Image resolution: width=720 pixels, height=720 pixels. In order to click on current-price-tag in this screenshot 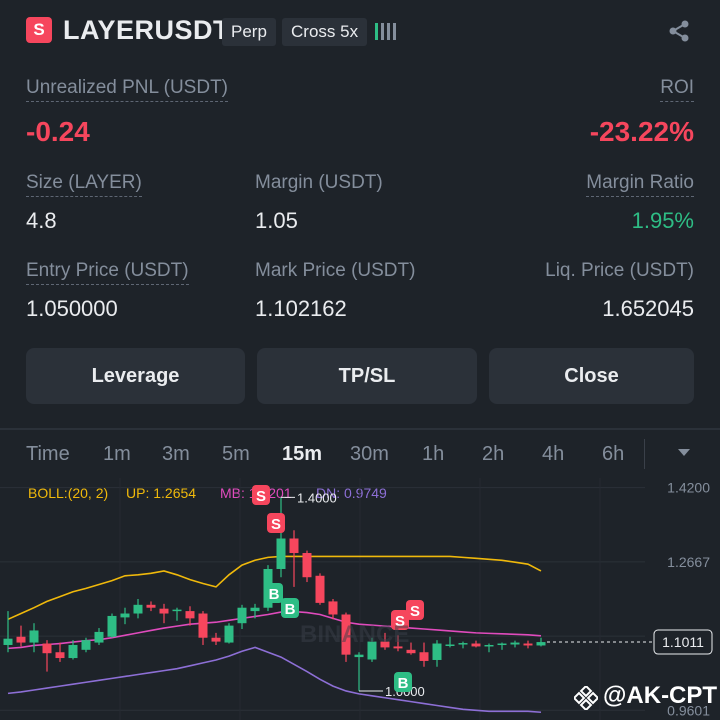, I will do `click(683, 642)`.